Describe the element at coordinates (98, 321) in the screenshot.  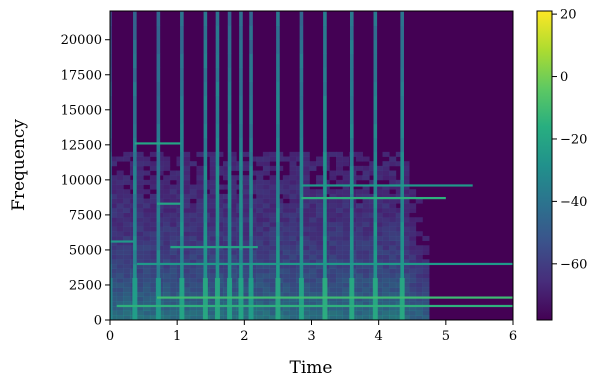
I see `y-tick-label: 0` at that location.